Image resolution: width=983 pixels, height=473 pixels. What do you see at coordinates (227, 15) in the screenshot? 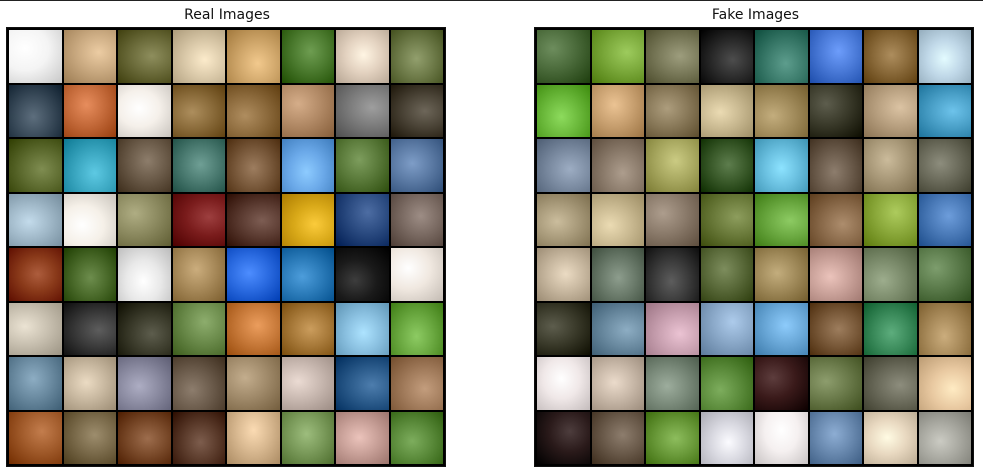
I see `real-images-title: Real Images` at bounding box center [227, 15].